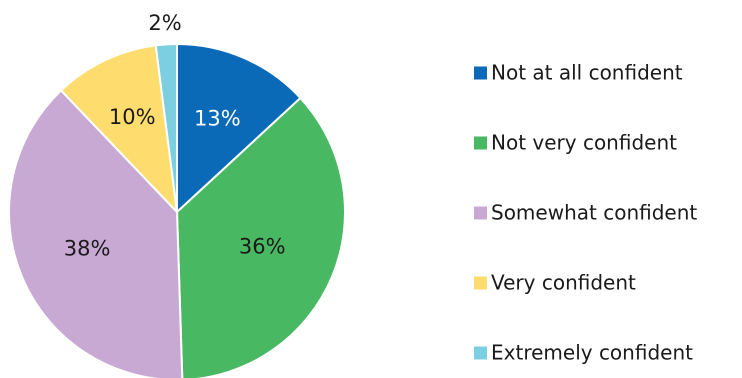 This screenshot has width=742, height=378. Describe the element at coordinates (584, 143) in the screenshot. I see `legend-label: Not very confident` at that location.